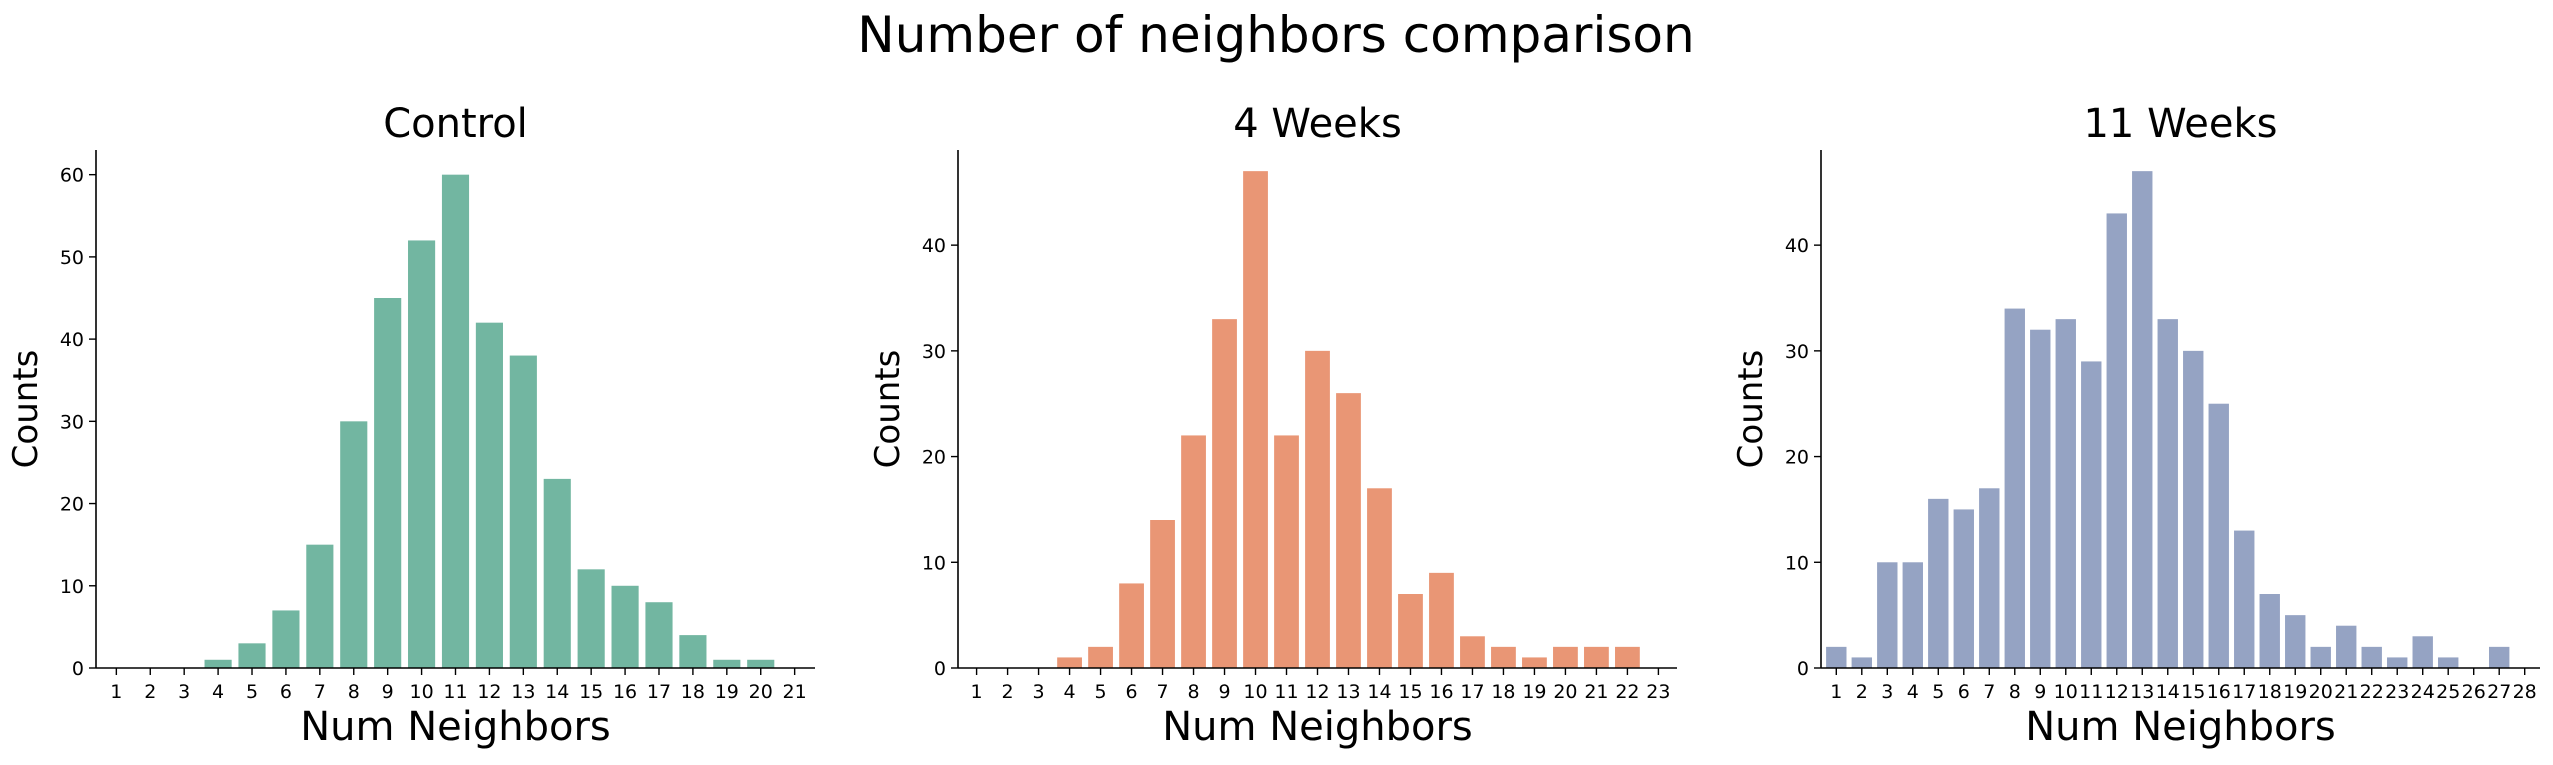 Image resolution: width=2553 pixels, height=765 pixels. What do you see at coordinates (116, 692) in the screenshot?
I see `x-tick-label: 1` at bounding box center [116, 692].